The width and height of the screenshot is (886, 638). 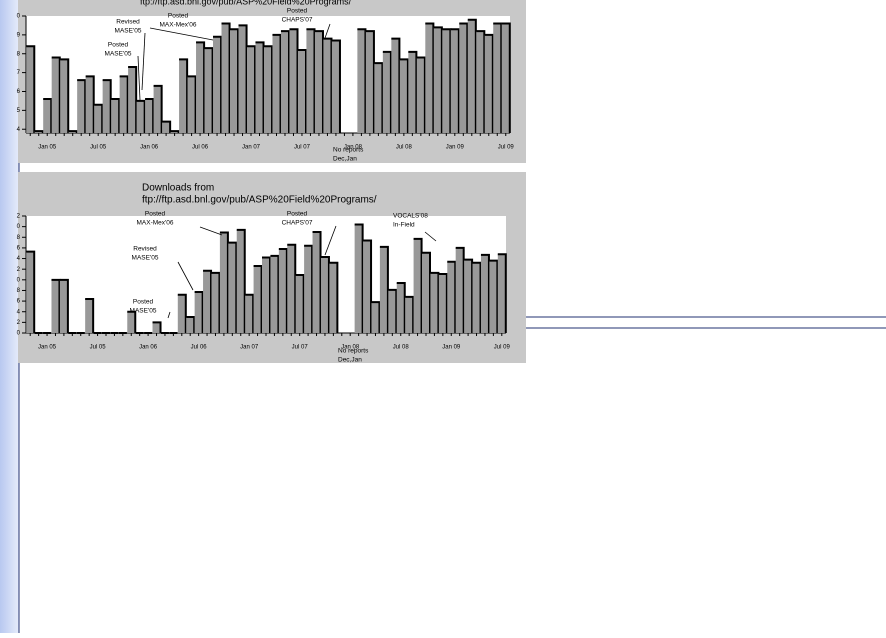 I want to click on y-tick-label: 7, so click(x=19, y=73).